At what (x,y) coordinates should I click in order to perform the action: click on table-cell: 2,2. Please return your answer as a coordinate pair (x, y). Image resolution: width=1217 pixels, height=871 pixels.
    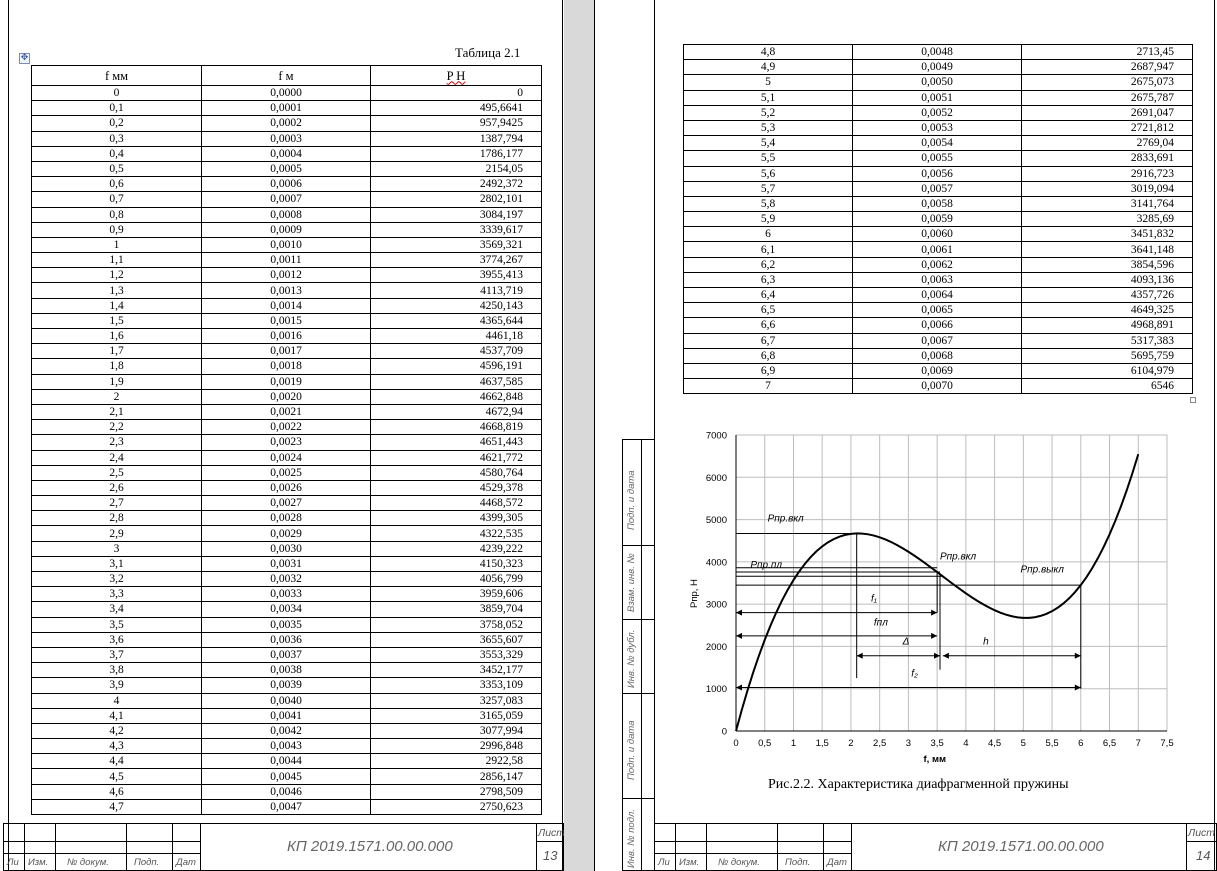
    Looking at the image, I should click on (116, 427).